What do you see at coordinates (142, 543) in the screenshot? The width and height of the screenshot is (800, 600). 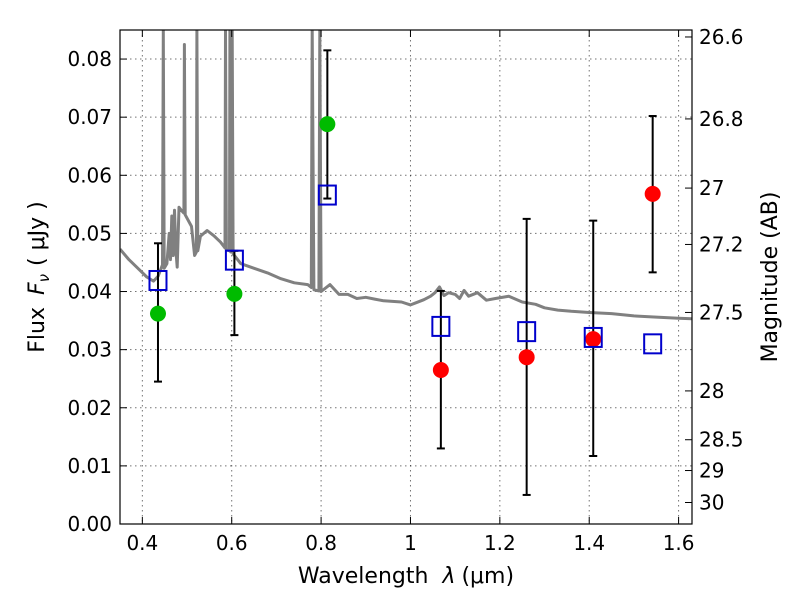 I see `x-tick-label: 0.4` at bounding box center [142, 543].